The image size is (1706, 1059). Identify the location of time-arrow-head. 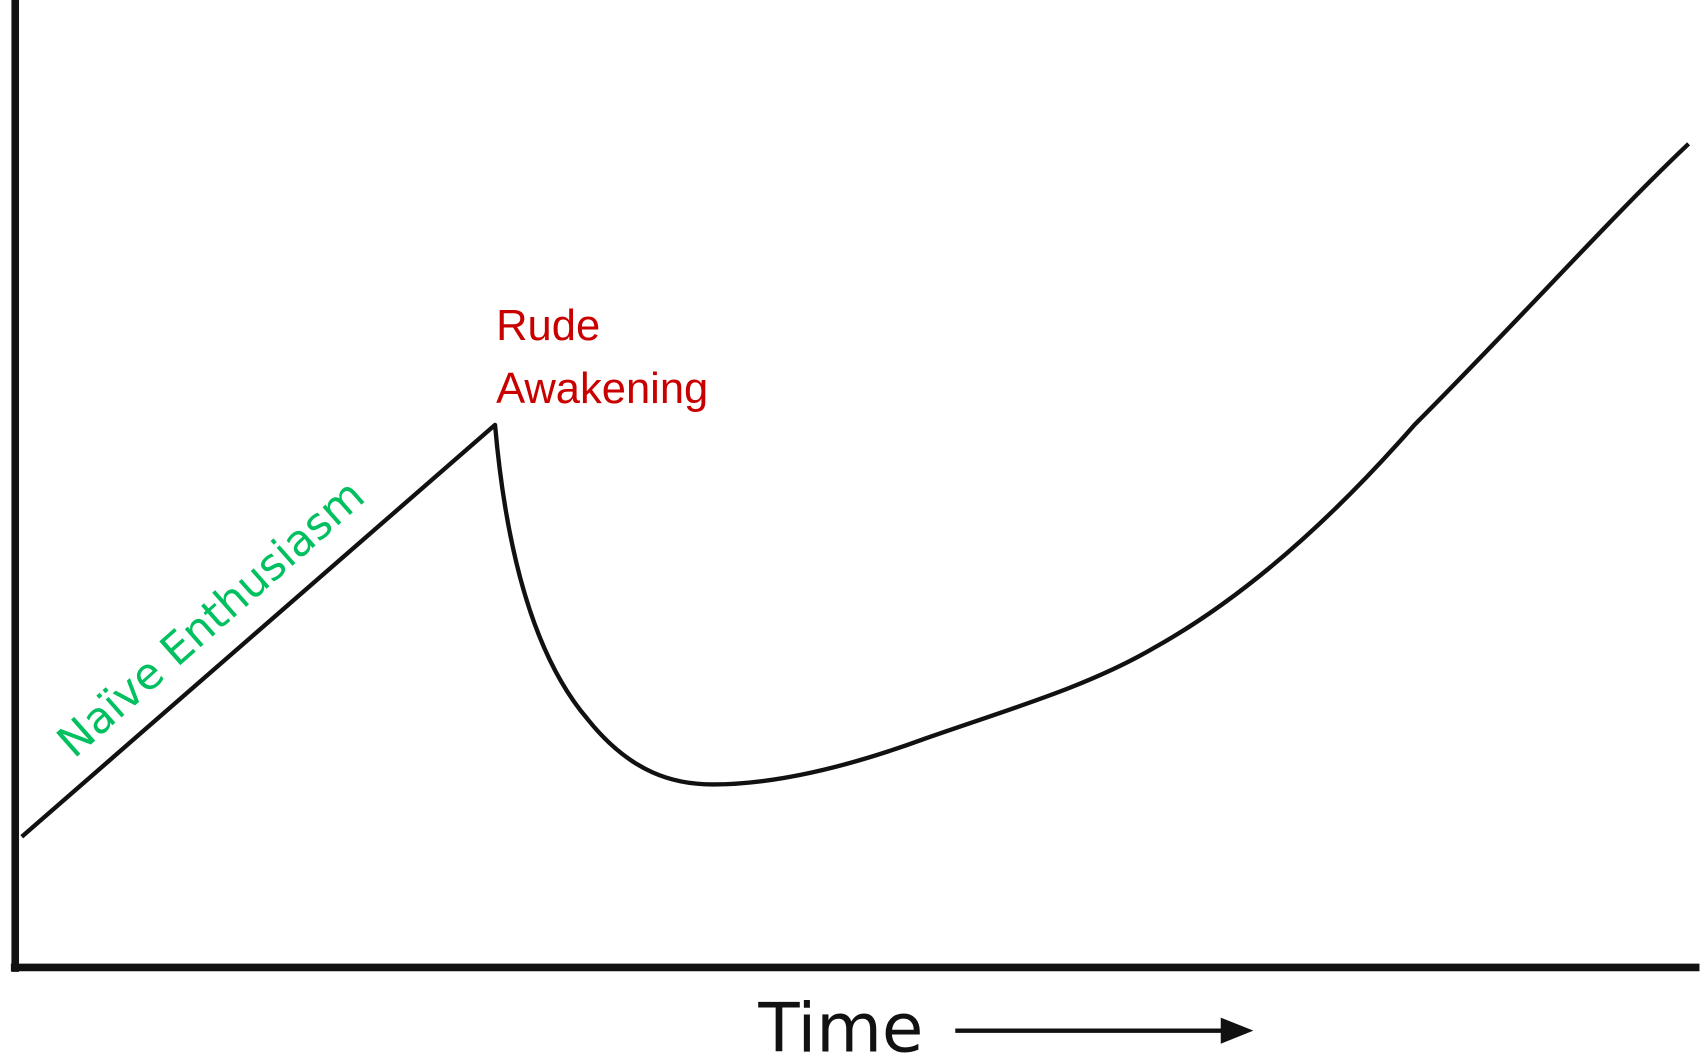
(1237, 1030).